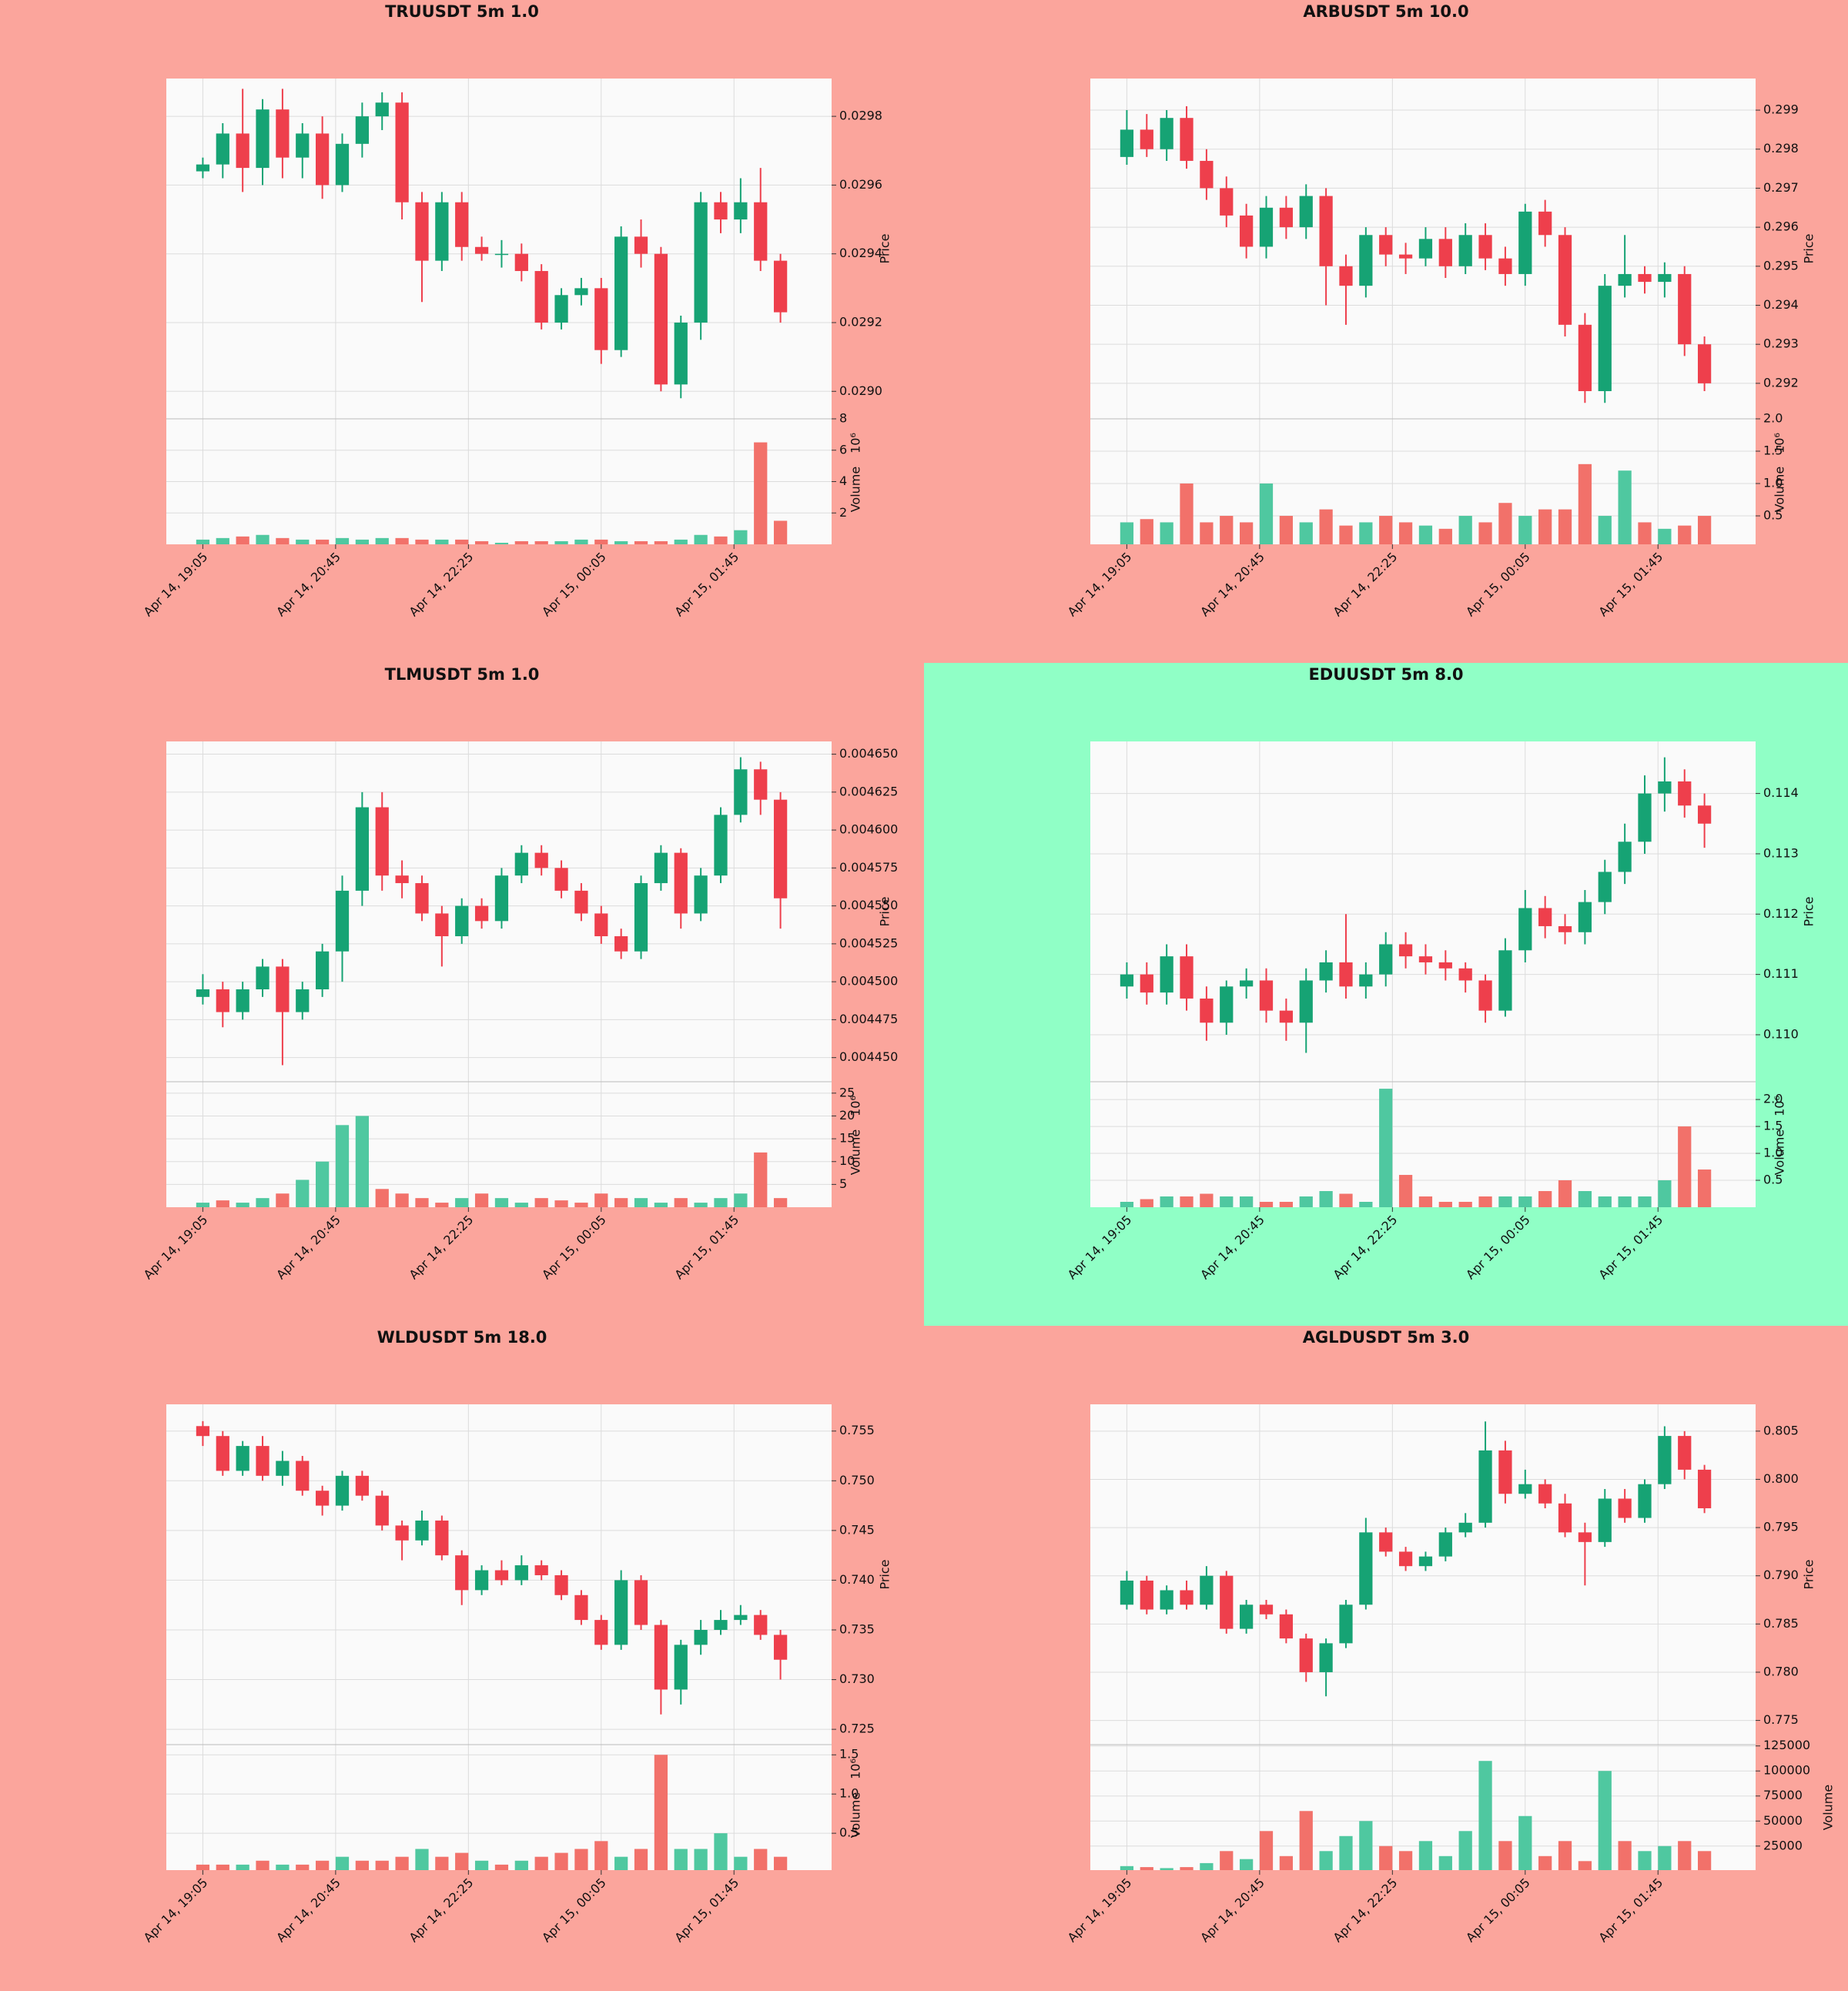 The image size is (1848, 1991). I want to click on y-tick-label: 0.294, so click(1781, 304).